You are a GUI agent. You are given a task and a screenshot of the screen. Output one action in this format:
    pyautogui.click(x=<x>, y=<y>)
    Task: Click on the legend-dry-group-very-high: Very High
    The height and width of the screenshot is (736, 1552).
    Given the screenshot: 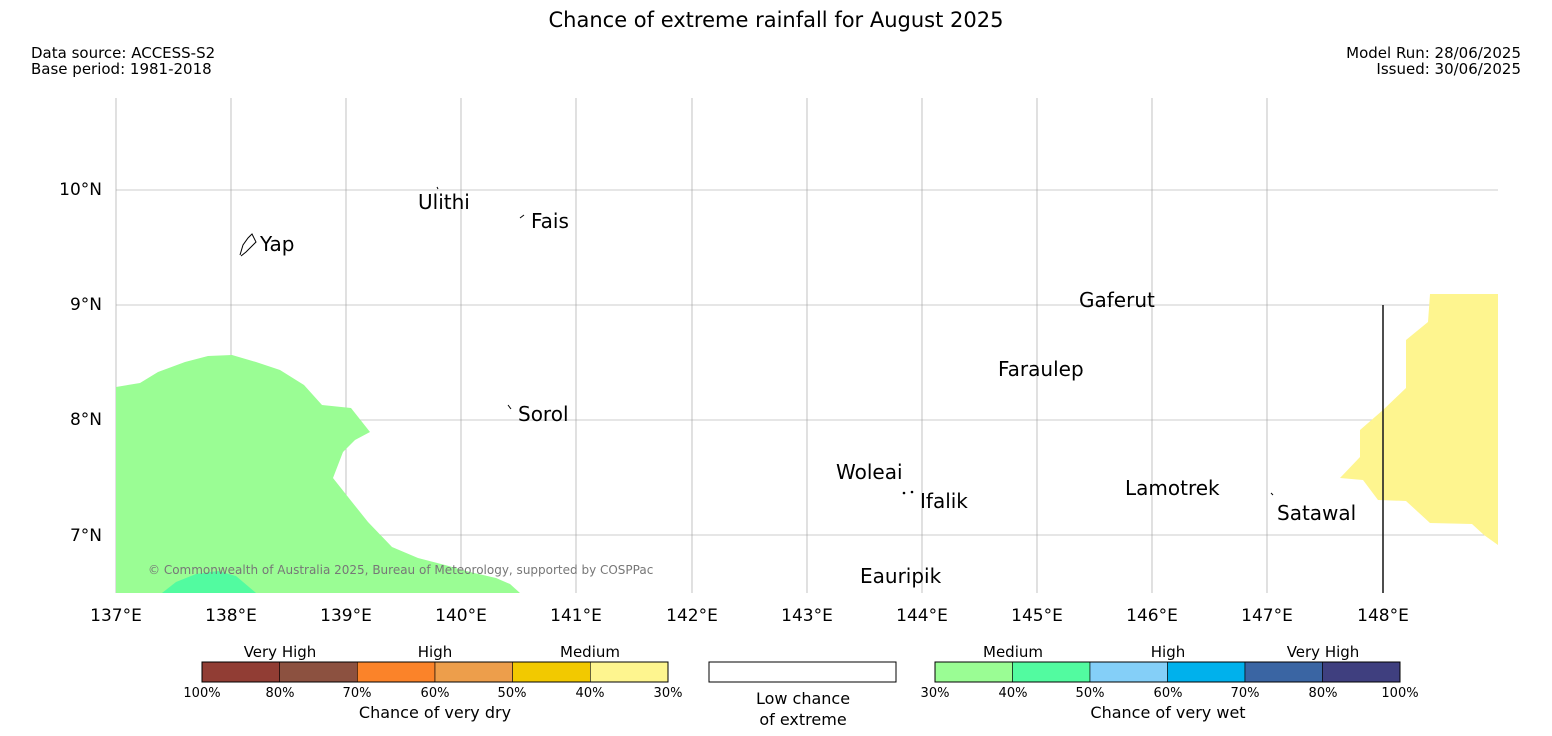 What is the action you would take?
    pyautogui.click(x=280, y=652)
    